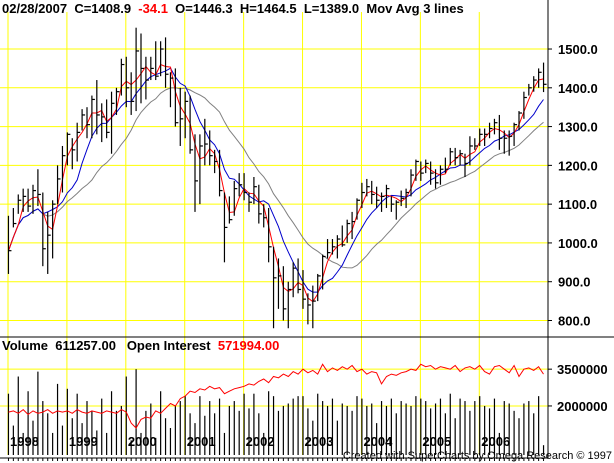 Image resolution: width=614 pixels, height=463 pixels. What do you see at coordinates (24, 441) in the screenshot?
I see `year-label: 1998` at bounding box center [24, 441].